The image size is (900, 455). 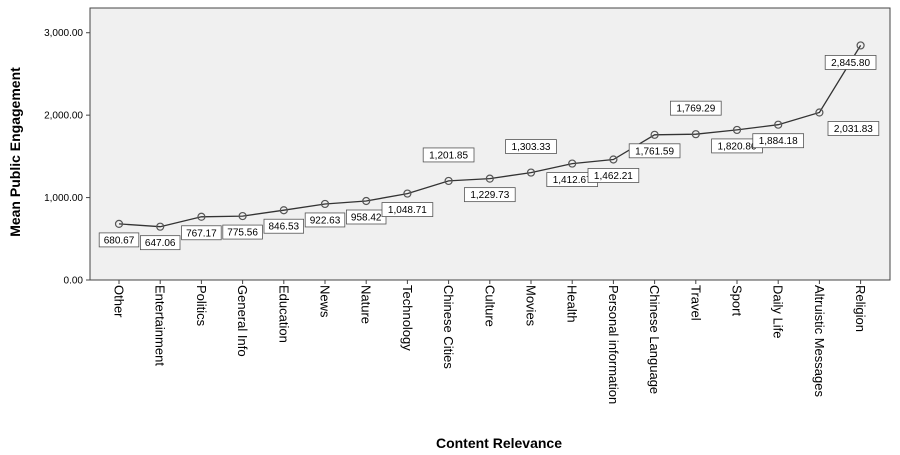 I want to click on data-label: 1,462.21, so click(x=613, y=176).